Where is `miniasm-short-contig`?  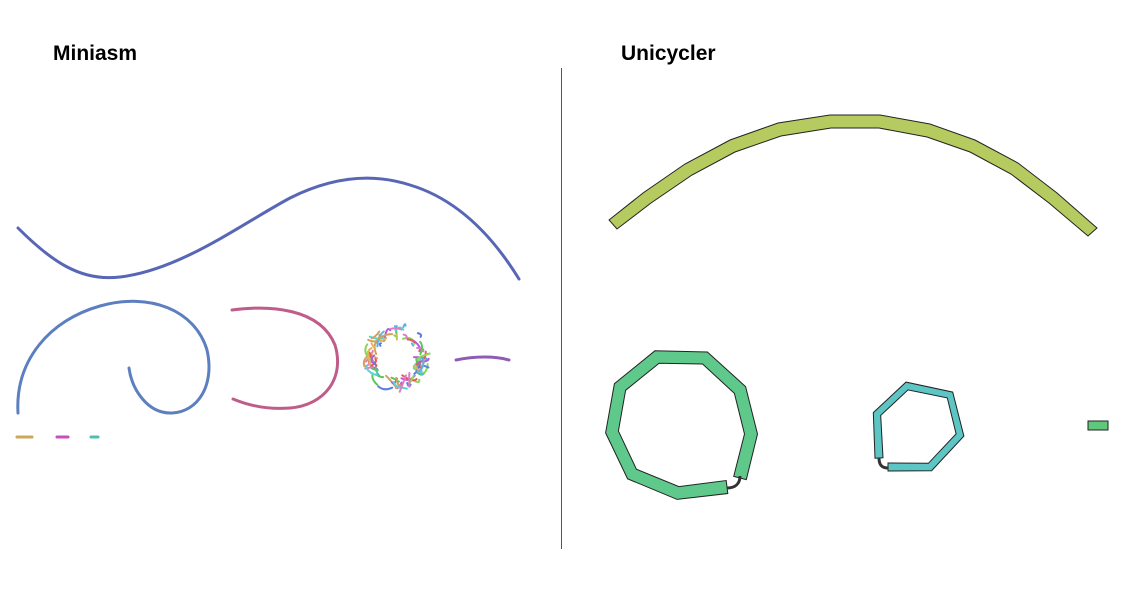
miniasm-short-contig is located at coordinates (482, 358).